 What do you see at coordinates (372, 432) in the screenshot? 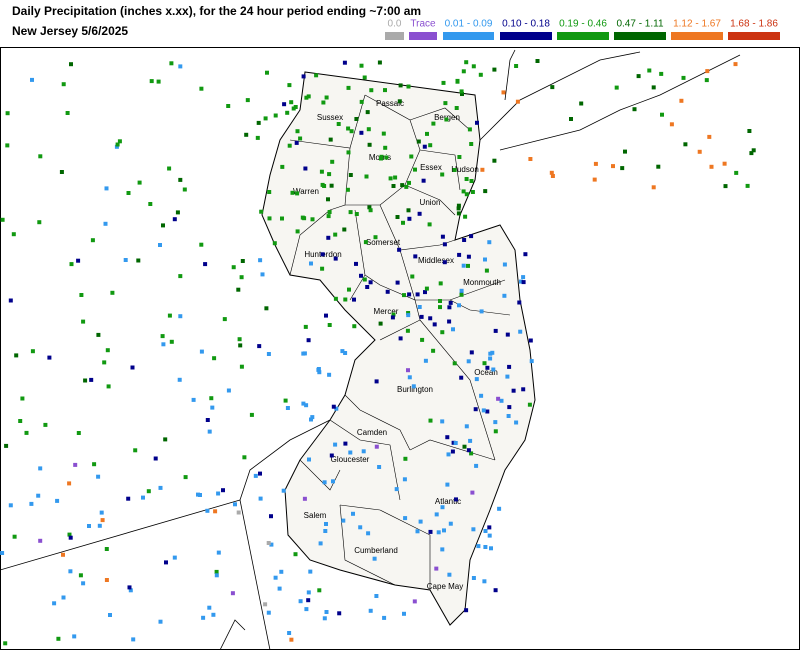
I see `county-label: Camden` at bounding box center [372, 432].